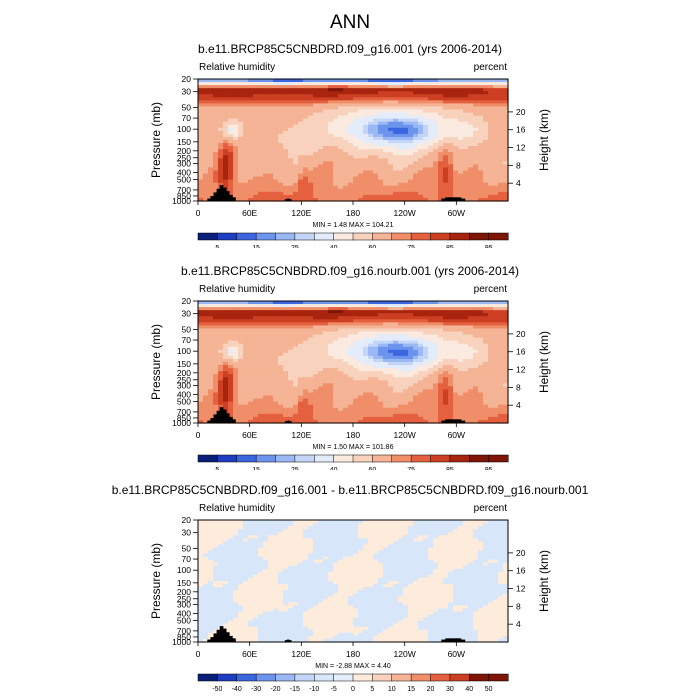 Image resolution: width=700 pixels, height=700 pixels. Describe the element at coordinates (184, 196) in the screenshot. I see `y-tick-label: 850` at that location.